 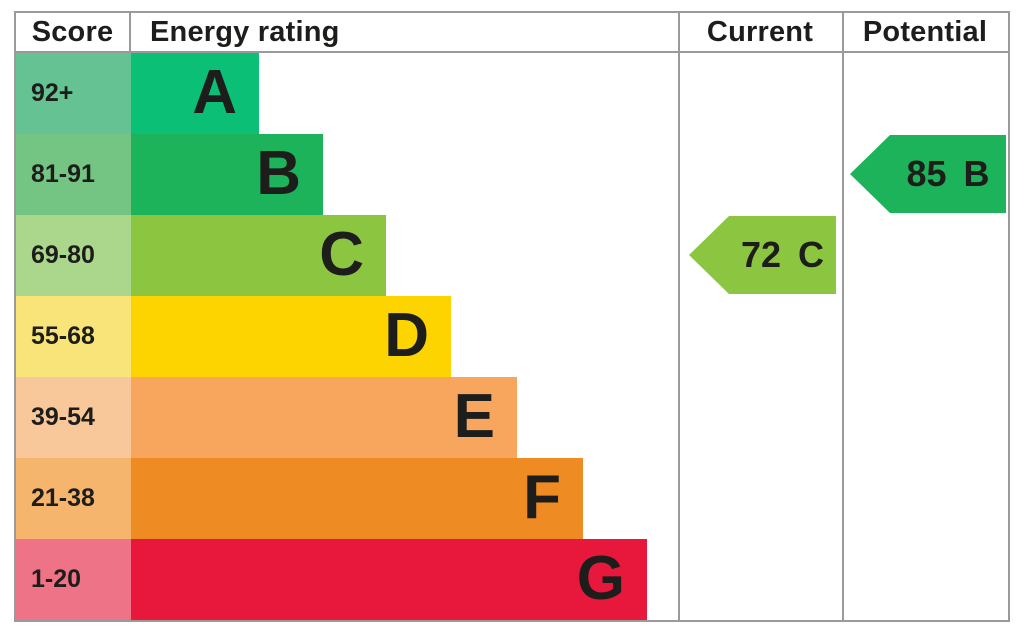 I want to click on band-bar-a: A, so click(x=195, y=93).